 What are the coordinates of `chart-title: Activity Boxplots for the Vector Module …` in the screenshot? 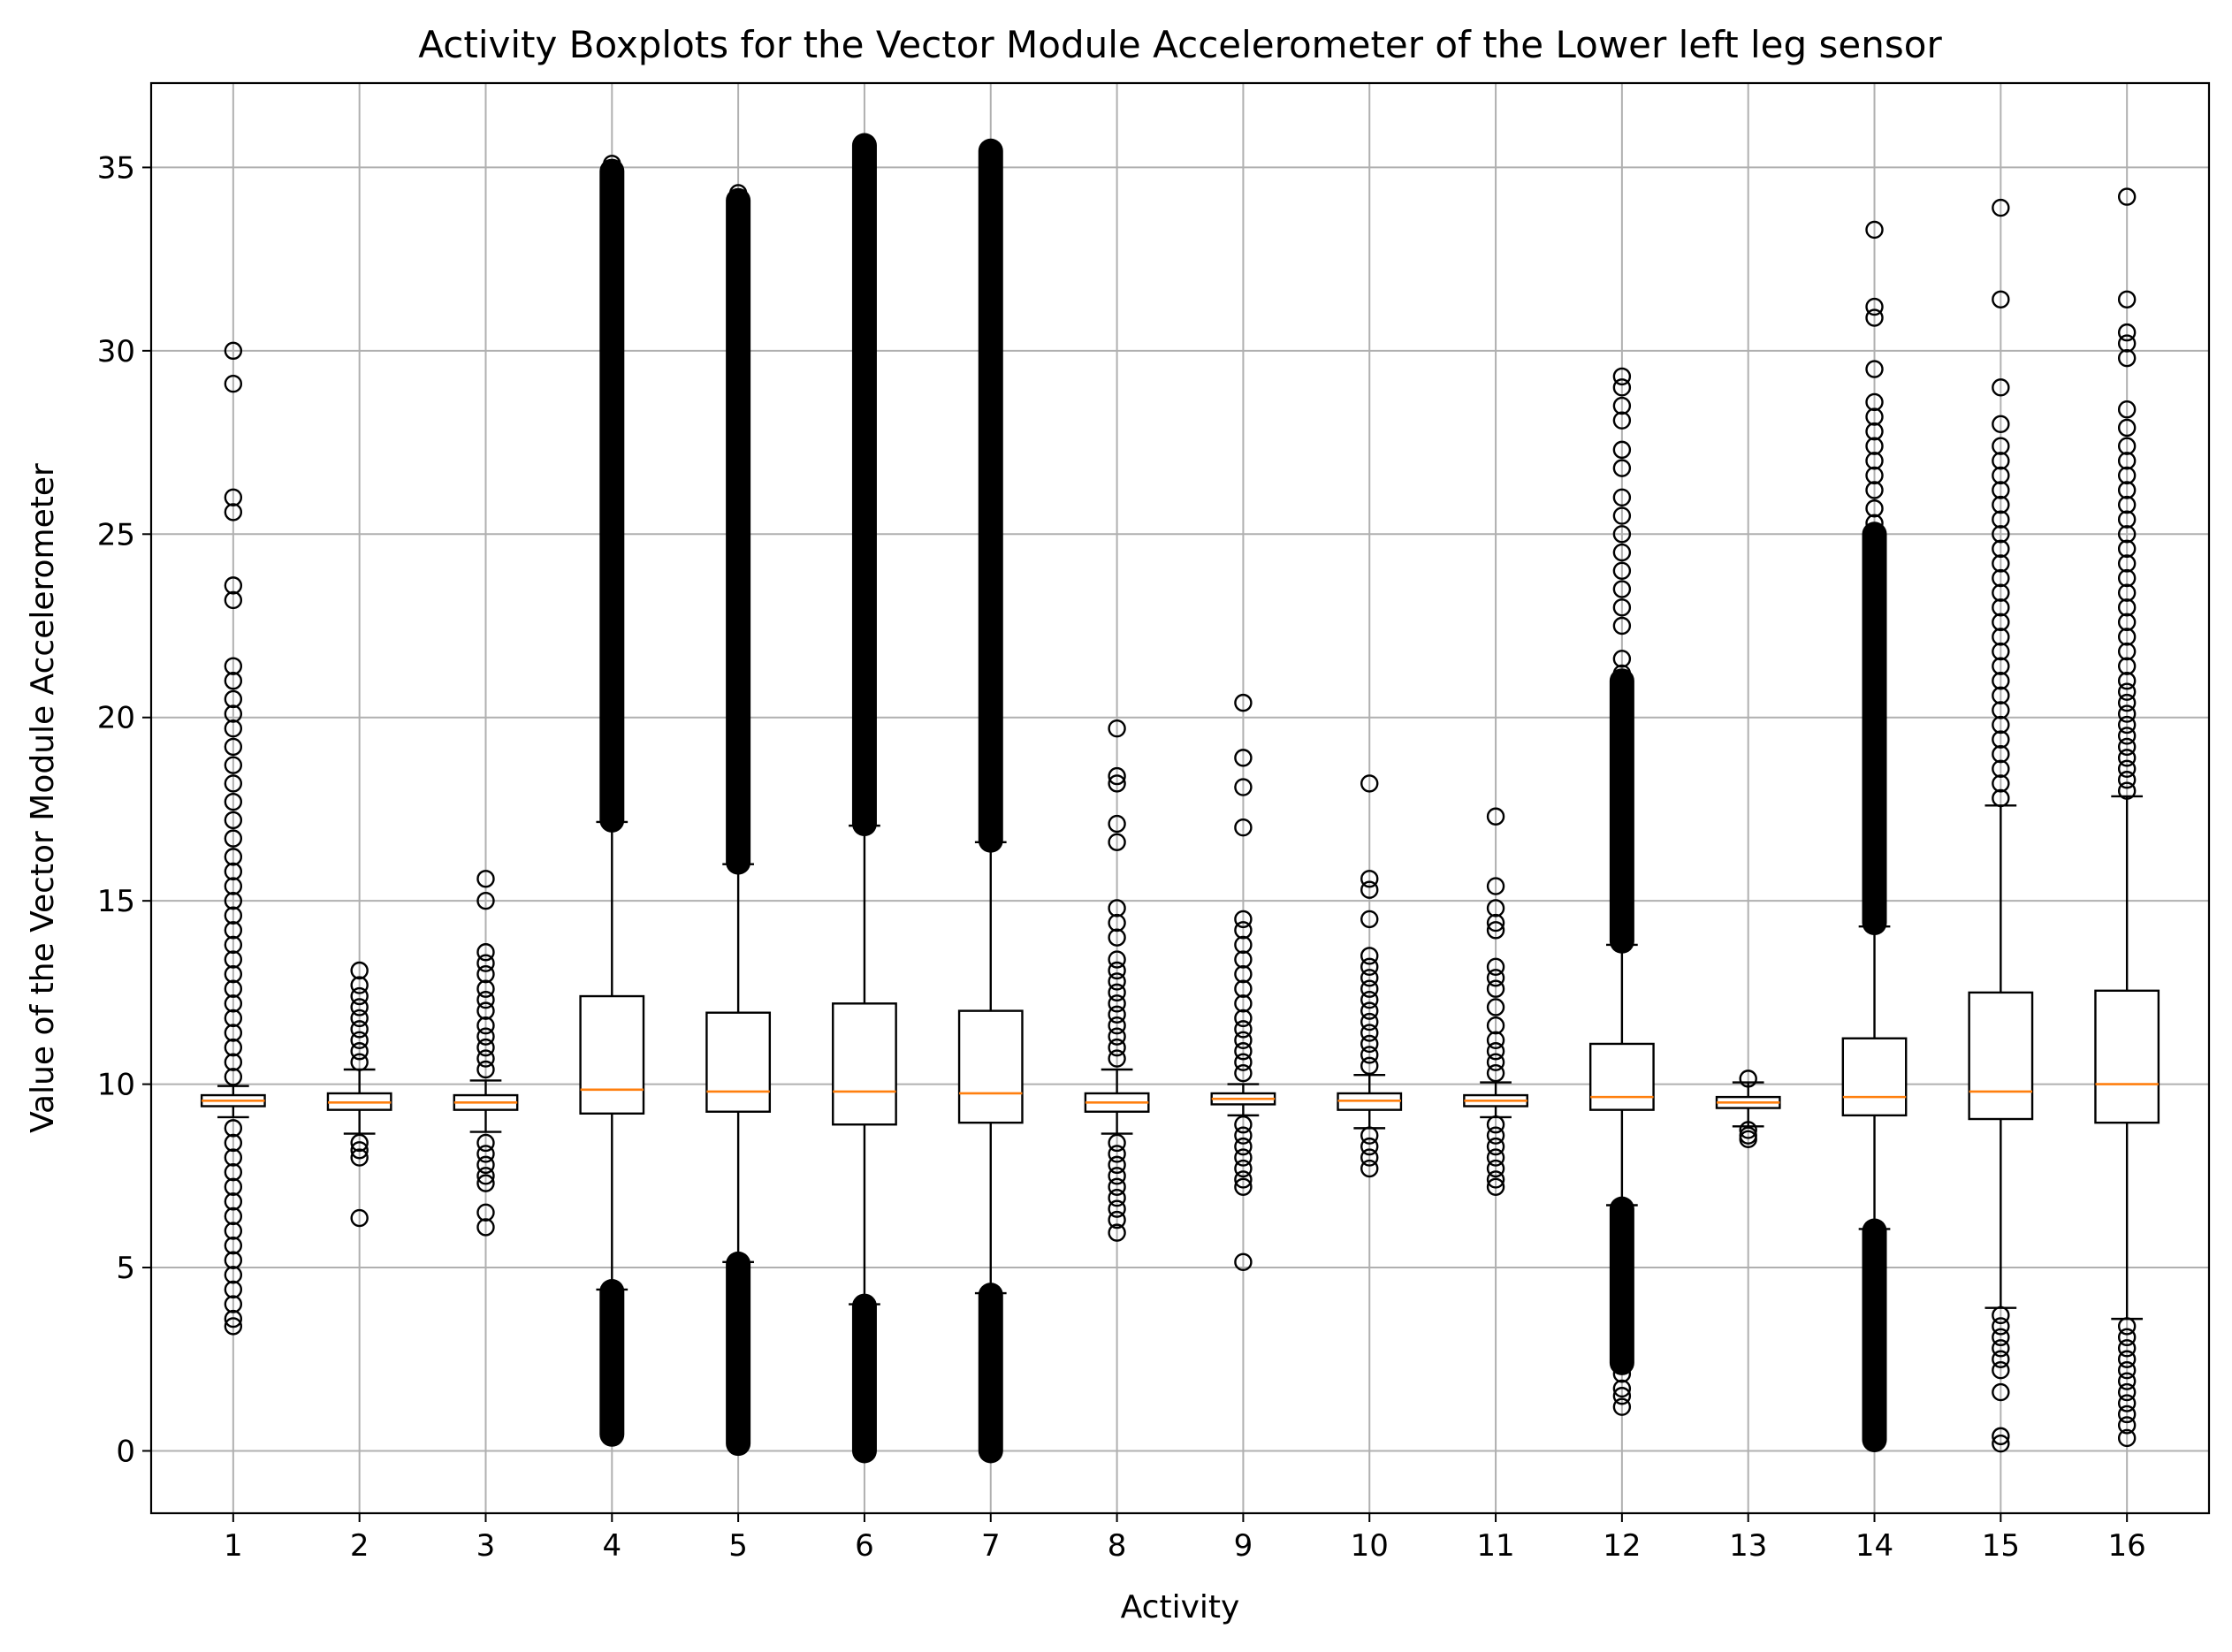 It's located at (1180, 45).